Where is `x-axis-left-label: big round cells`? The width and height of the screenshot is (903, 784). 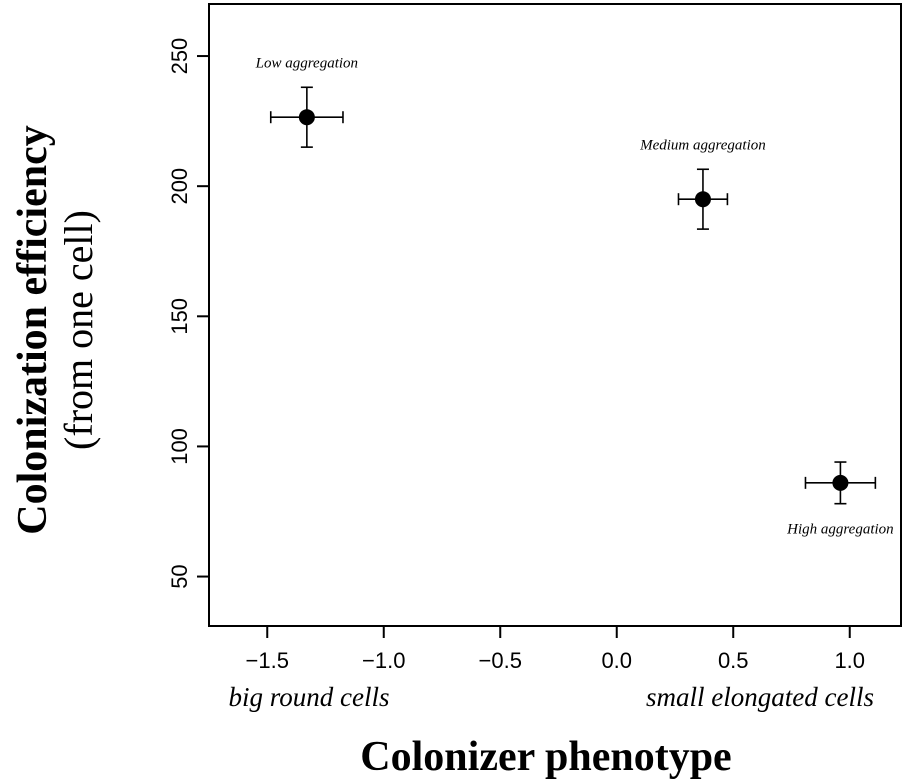 x-axis-left-label: big round cells is located at coordinates (309, 697).